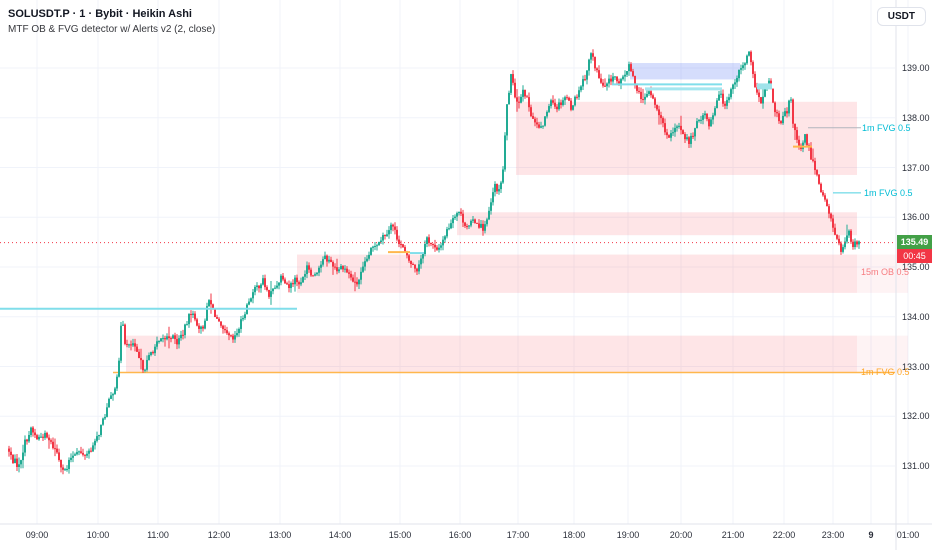  What do you see at coordinates (916, 117) in the screenshot?
I see `price-axis-label: 138.00` at bounding box center [916, 117].